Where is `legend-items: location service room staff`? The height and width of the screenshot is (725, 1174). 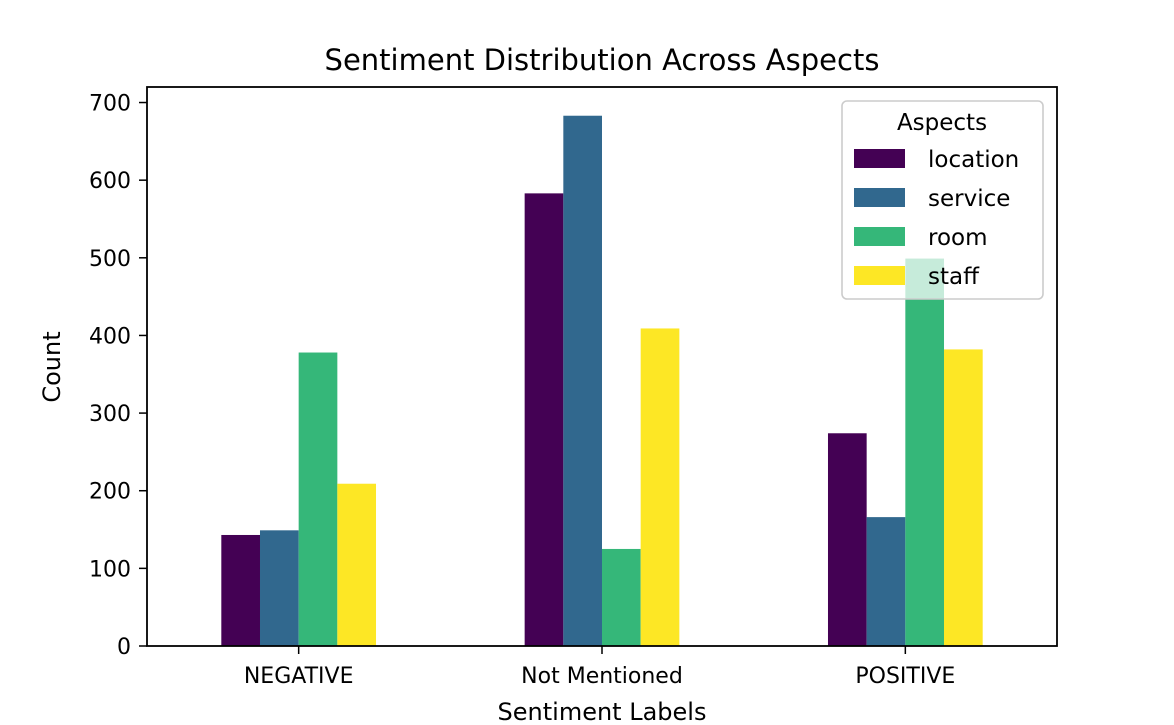 legend-items: location service room staff is located at coordinates (936, 218).